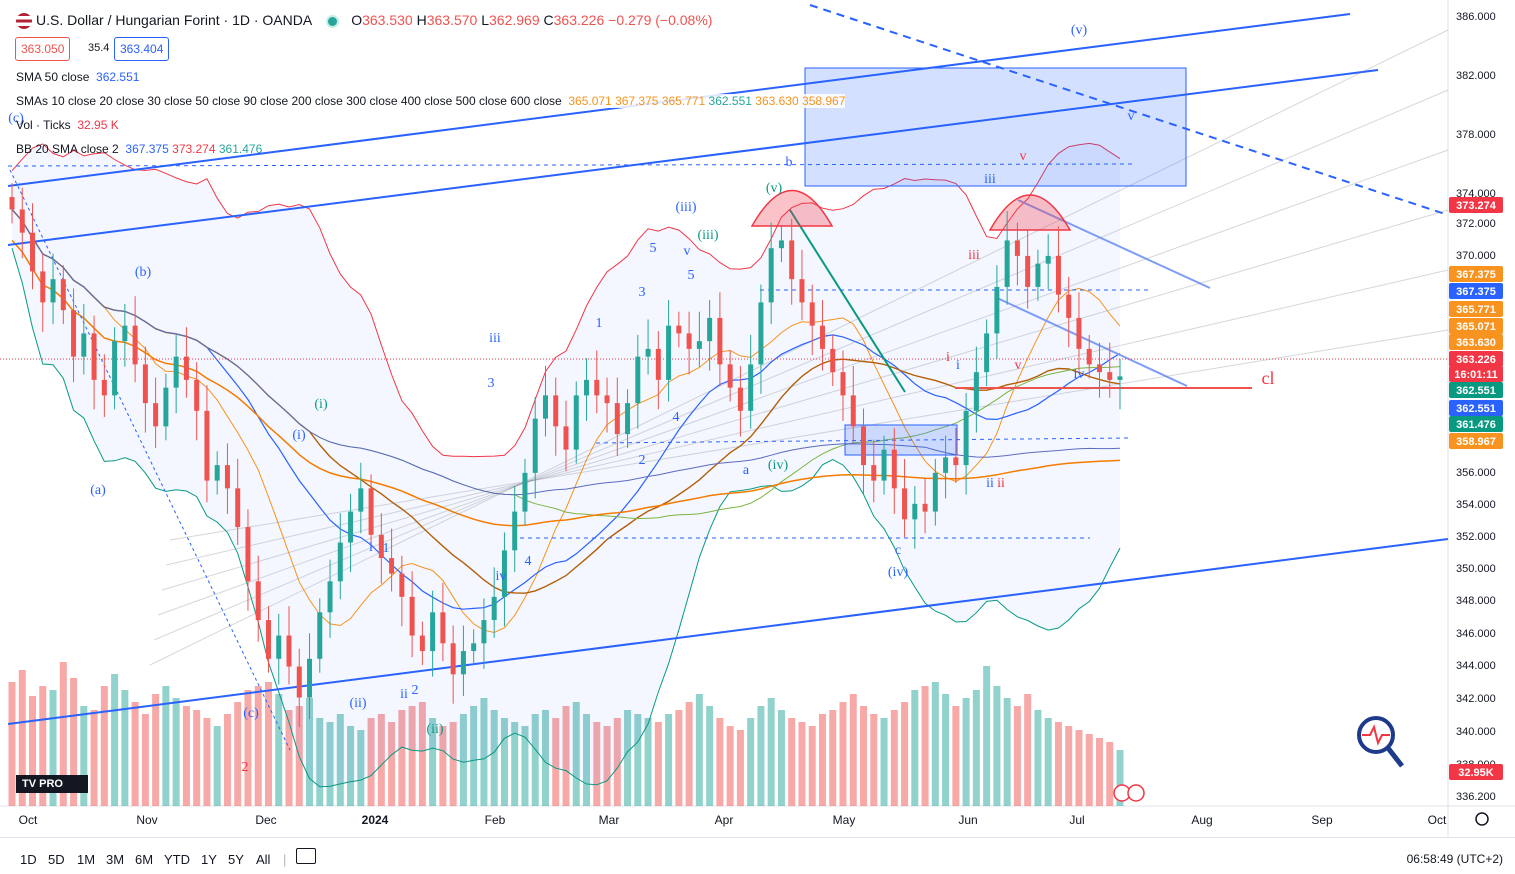  What do you see at coordinates (371, 547) in the screenshot?
I see `wave-label: i` at bounding box center [371, 547].